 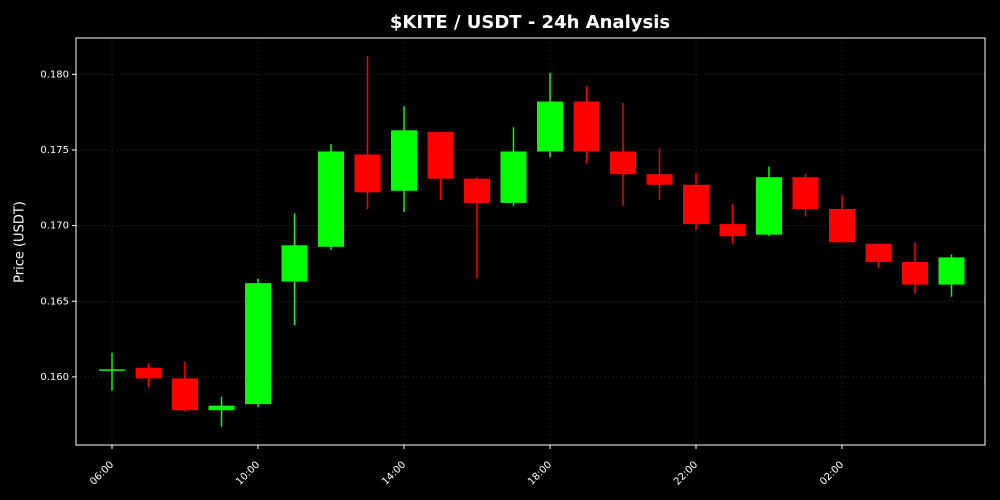 I want to click on y-axis-label: Price (USDT), so click(x=20, y=242).